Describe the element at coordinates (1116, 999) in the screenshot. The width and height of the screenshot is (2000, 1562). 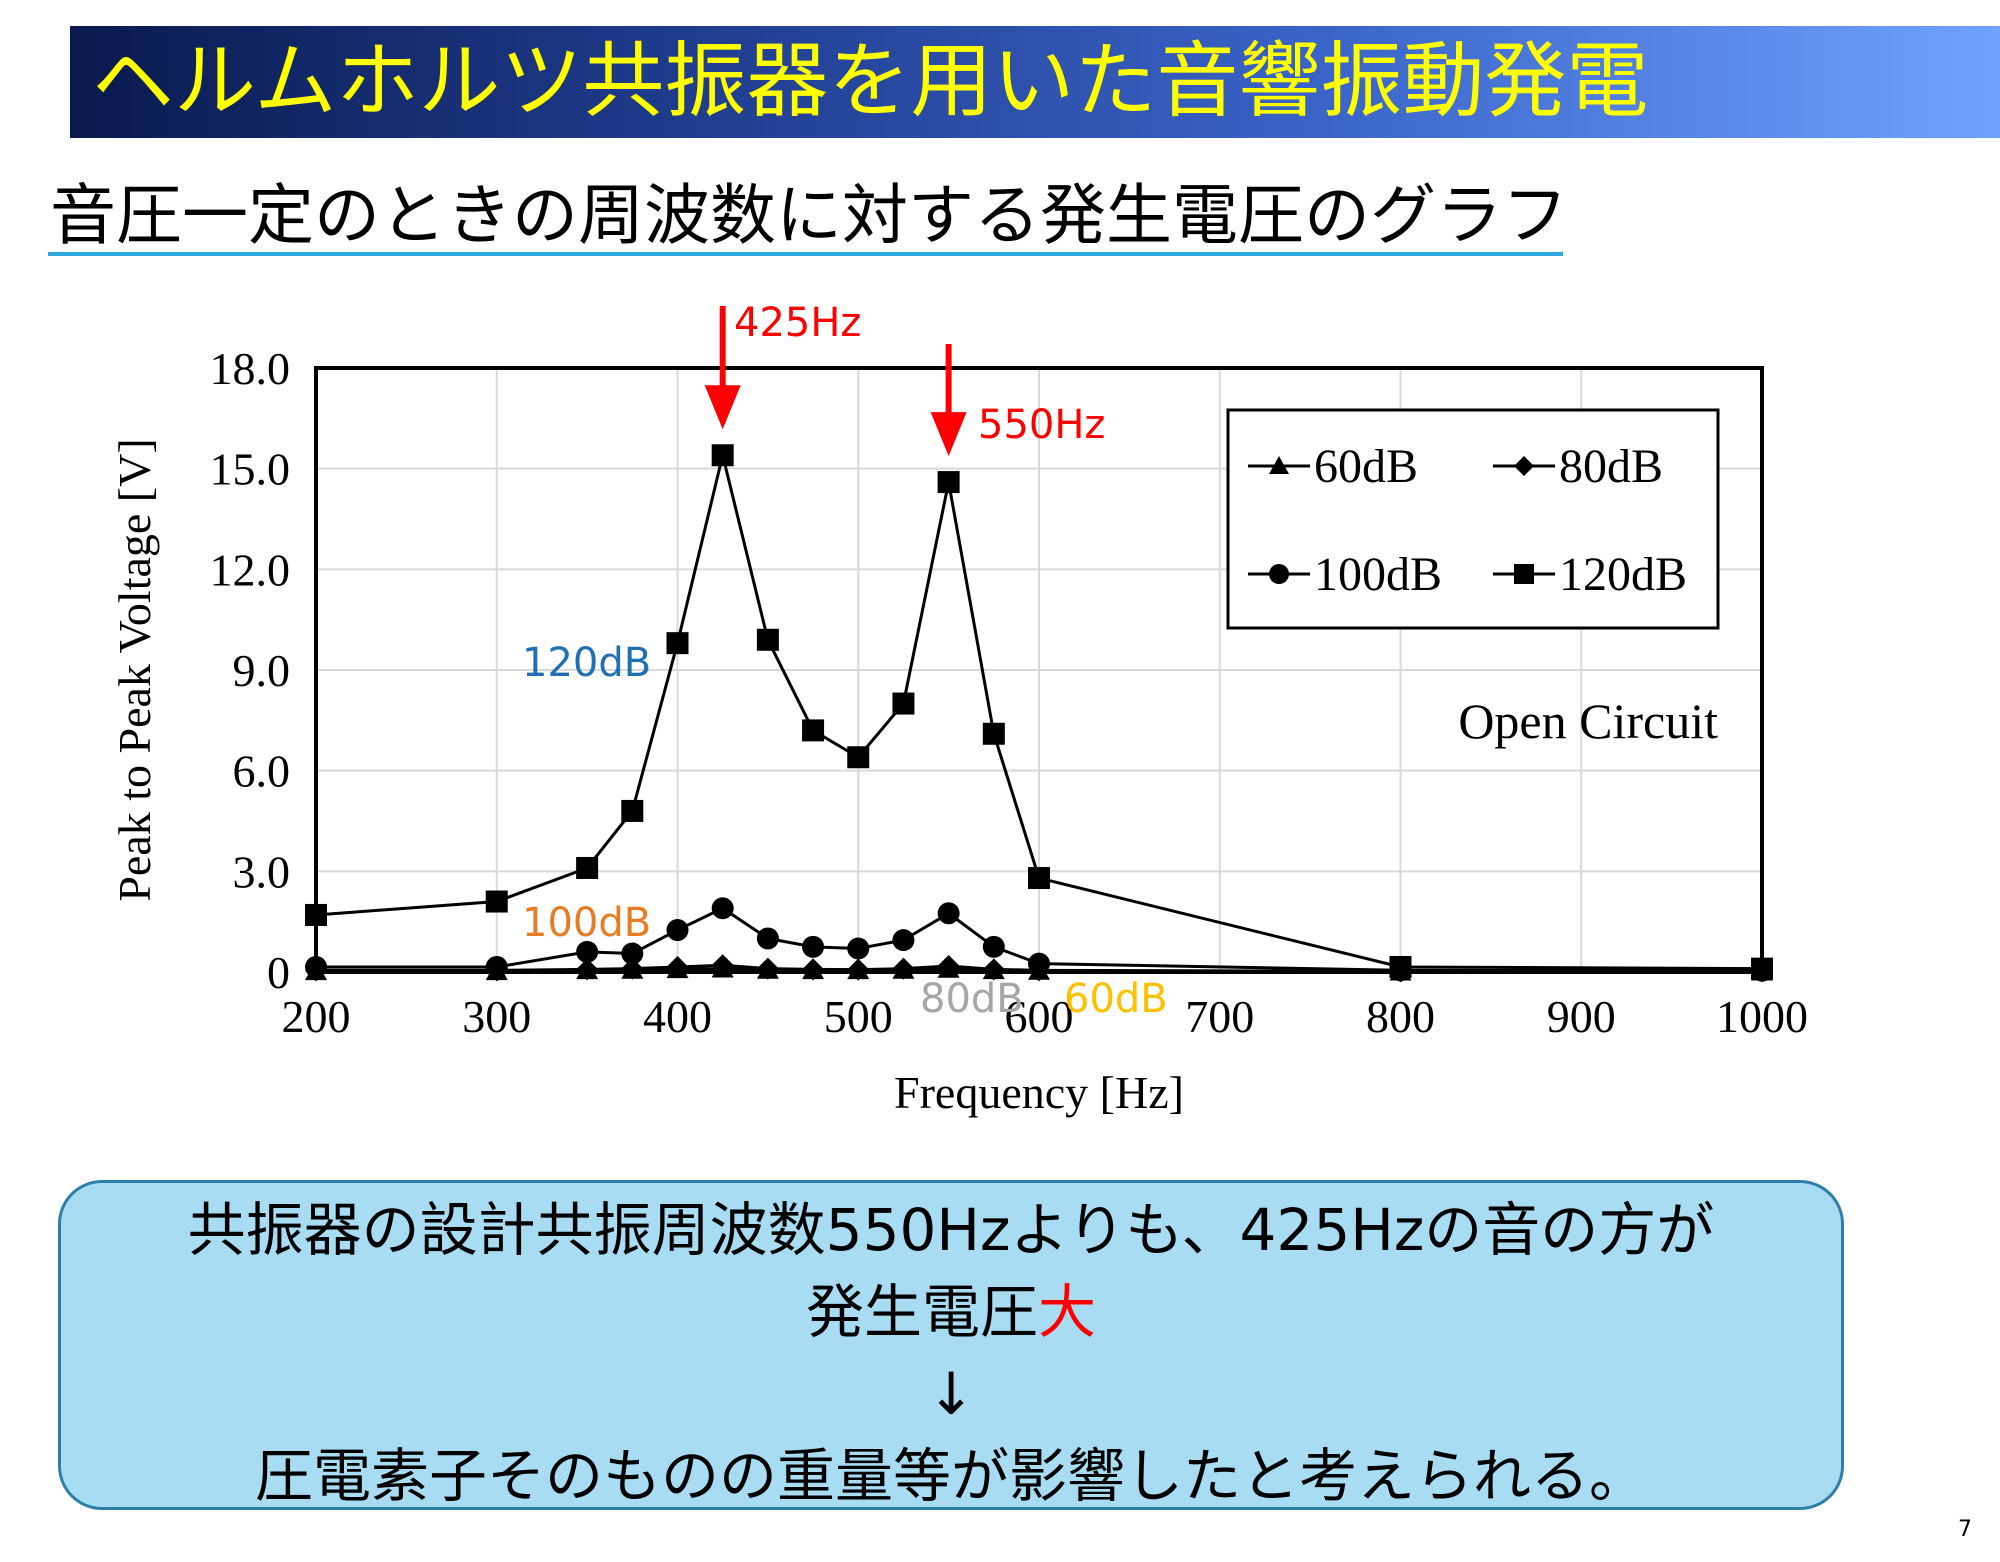
I see `overlay-label-60dB: 60dB` at that location.